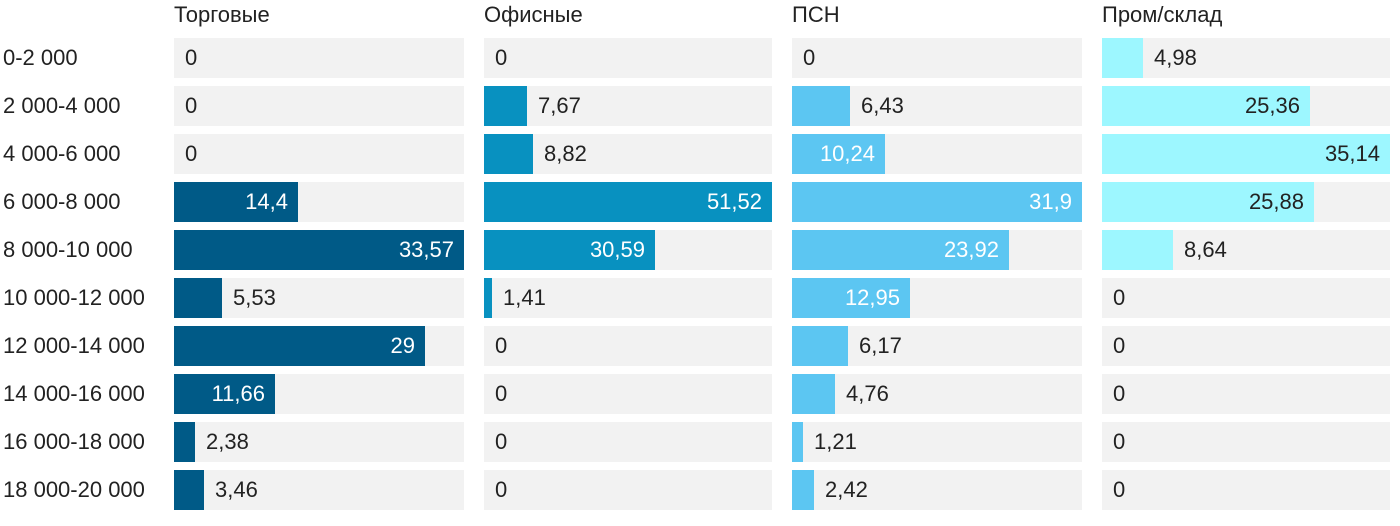  Describe the element at coordinates (533, 14) in the screenshot. I see `series-title: Офисные` at that location.